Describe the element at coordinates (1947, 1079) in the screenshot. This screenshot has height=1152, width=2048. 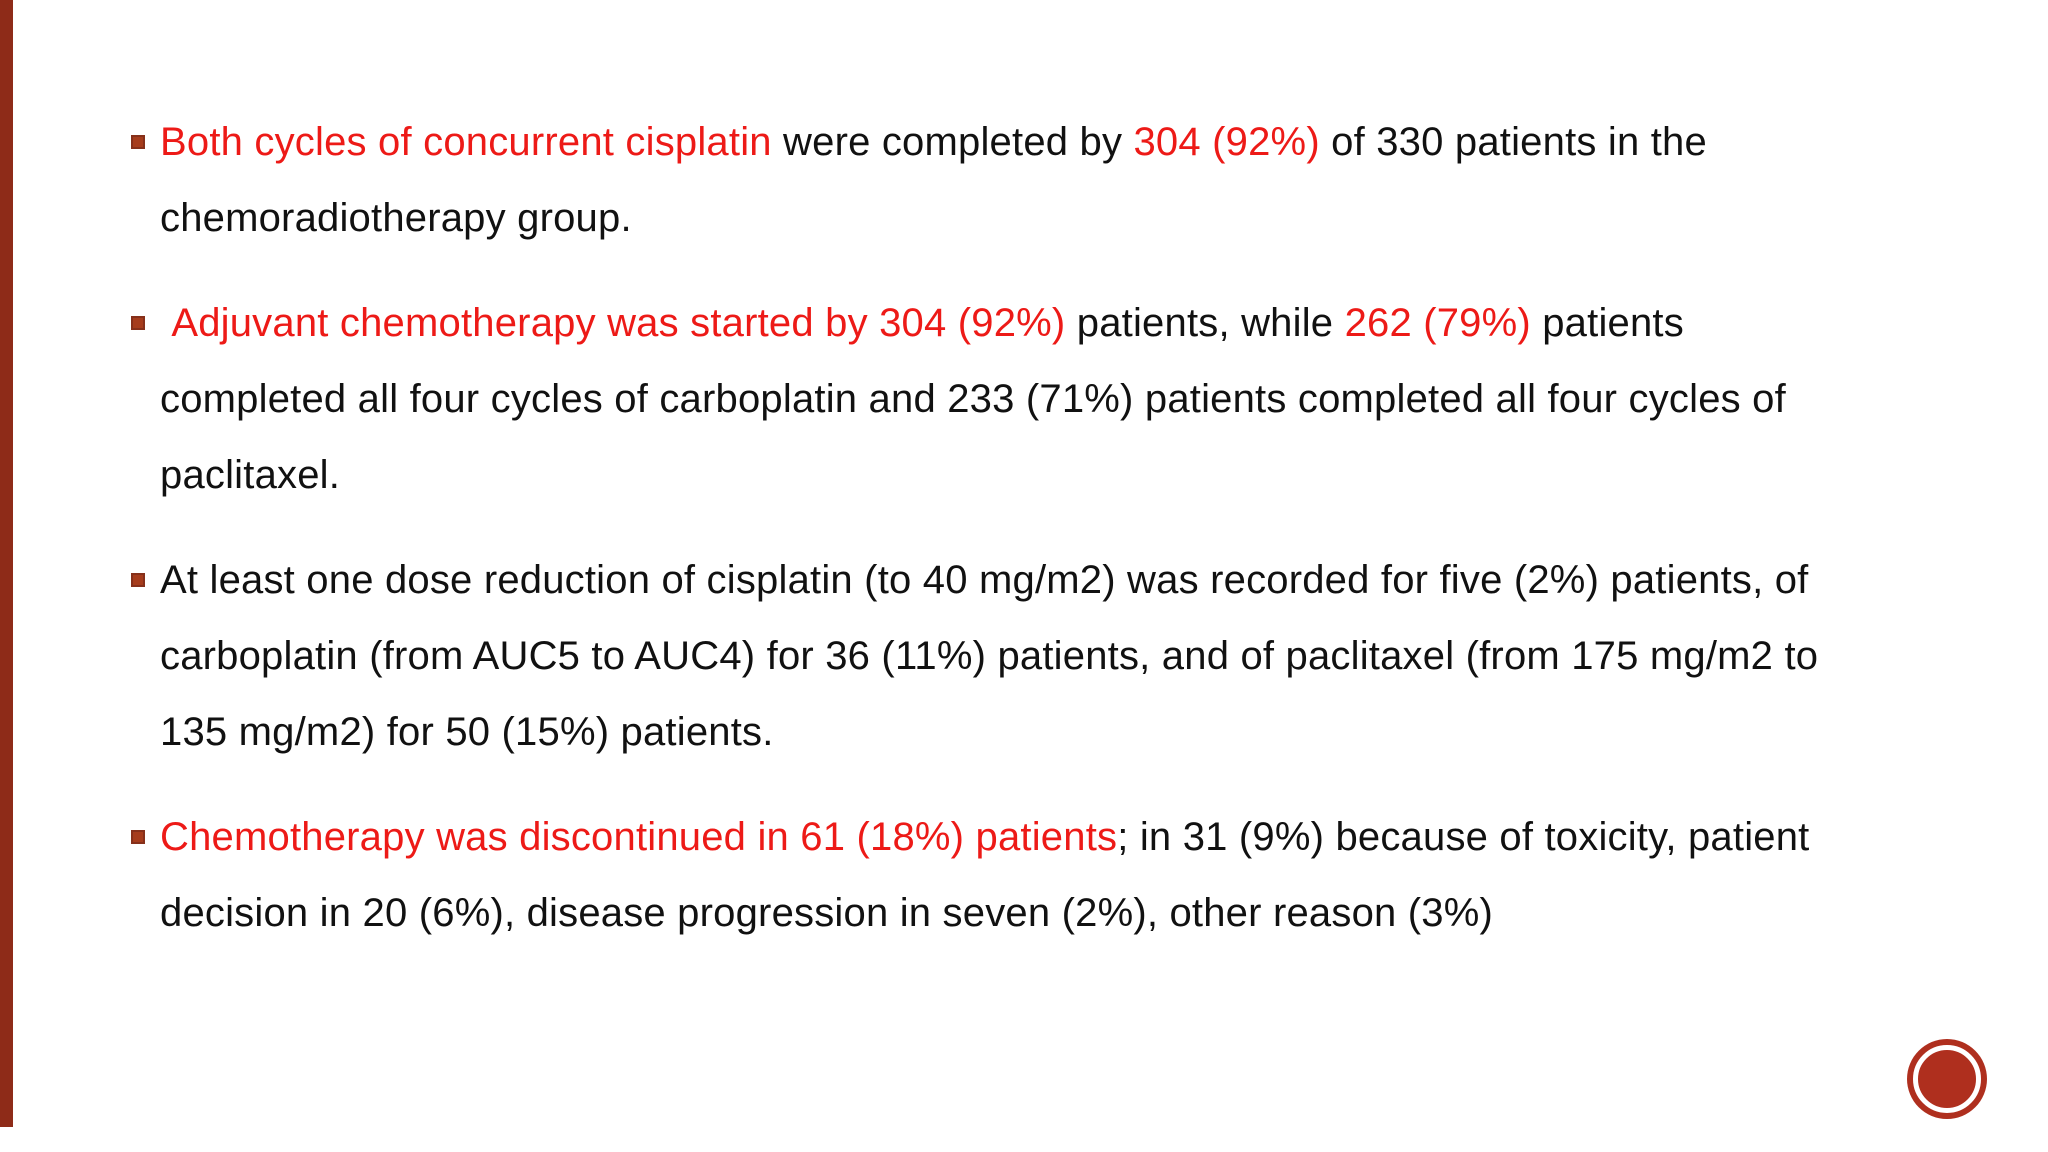
I see `corner-circle-decoration` at that location.